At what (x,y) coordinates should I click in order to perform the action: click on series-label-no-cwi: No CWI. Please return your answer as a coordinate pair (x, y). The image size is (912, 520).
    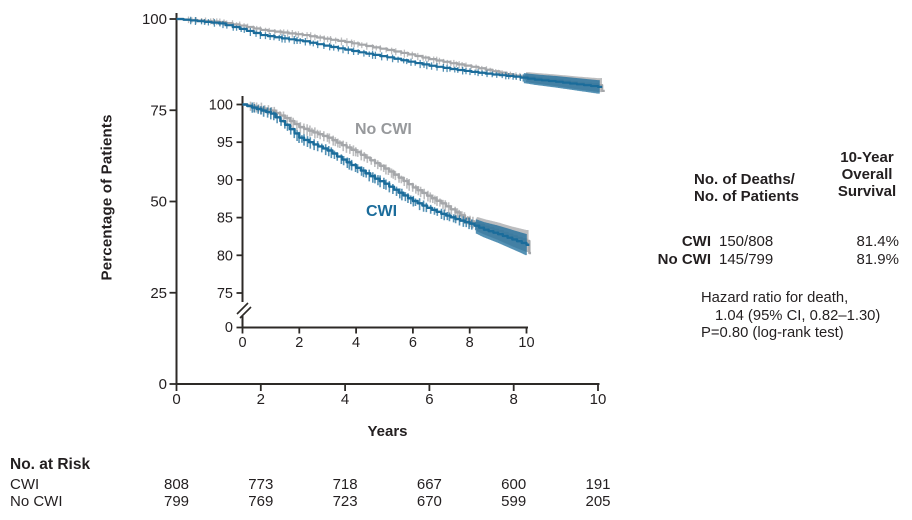
    Looking at the image, I should click on (383, 129).